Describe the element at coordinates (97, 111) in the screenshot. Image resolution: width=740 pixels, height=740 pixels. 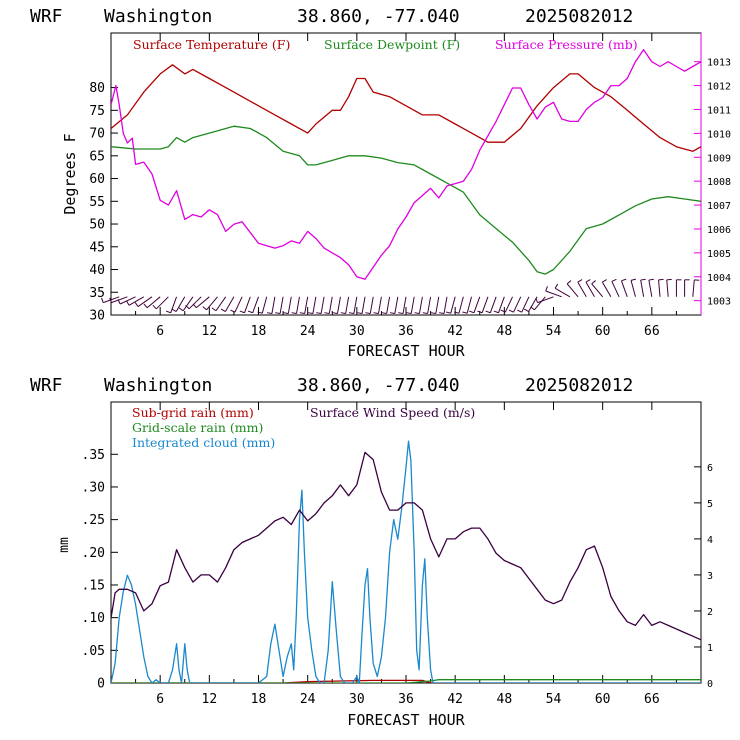
I see `y-tick-label: 75` at that location.